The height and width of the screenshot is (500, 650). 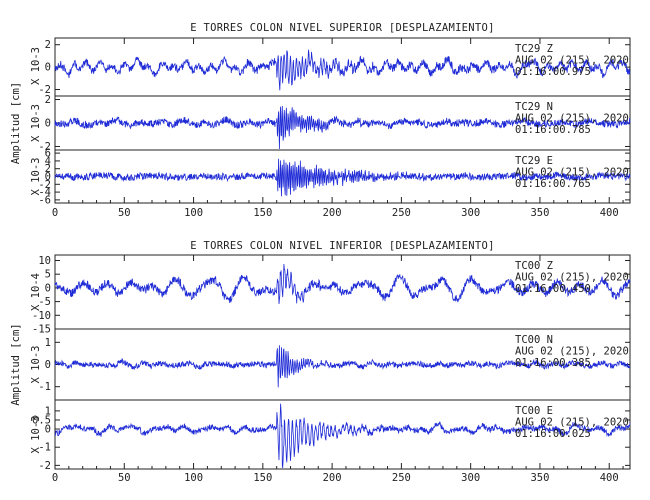 I want to click on trace-annotation: 01:16:00.975, so click(x=553, y=72).